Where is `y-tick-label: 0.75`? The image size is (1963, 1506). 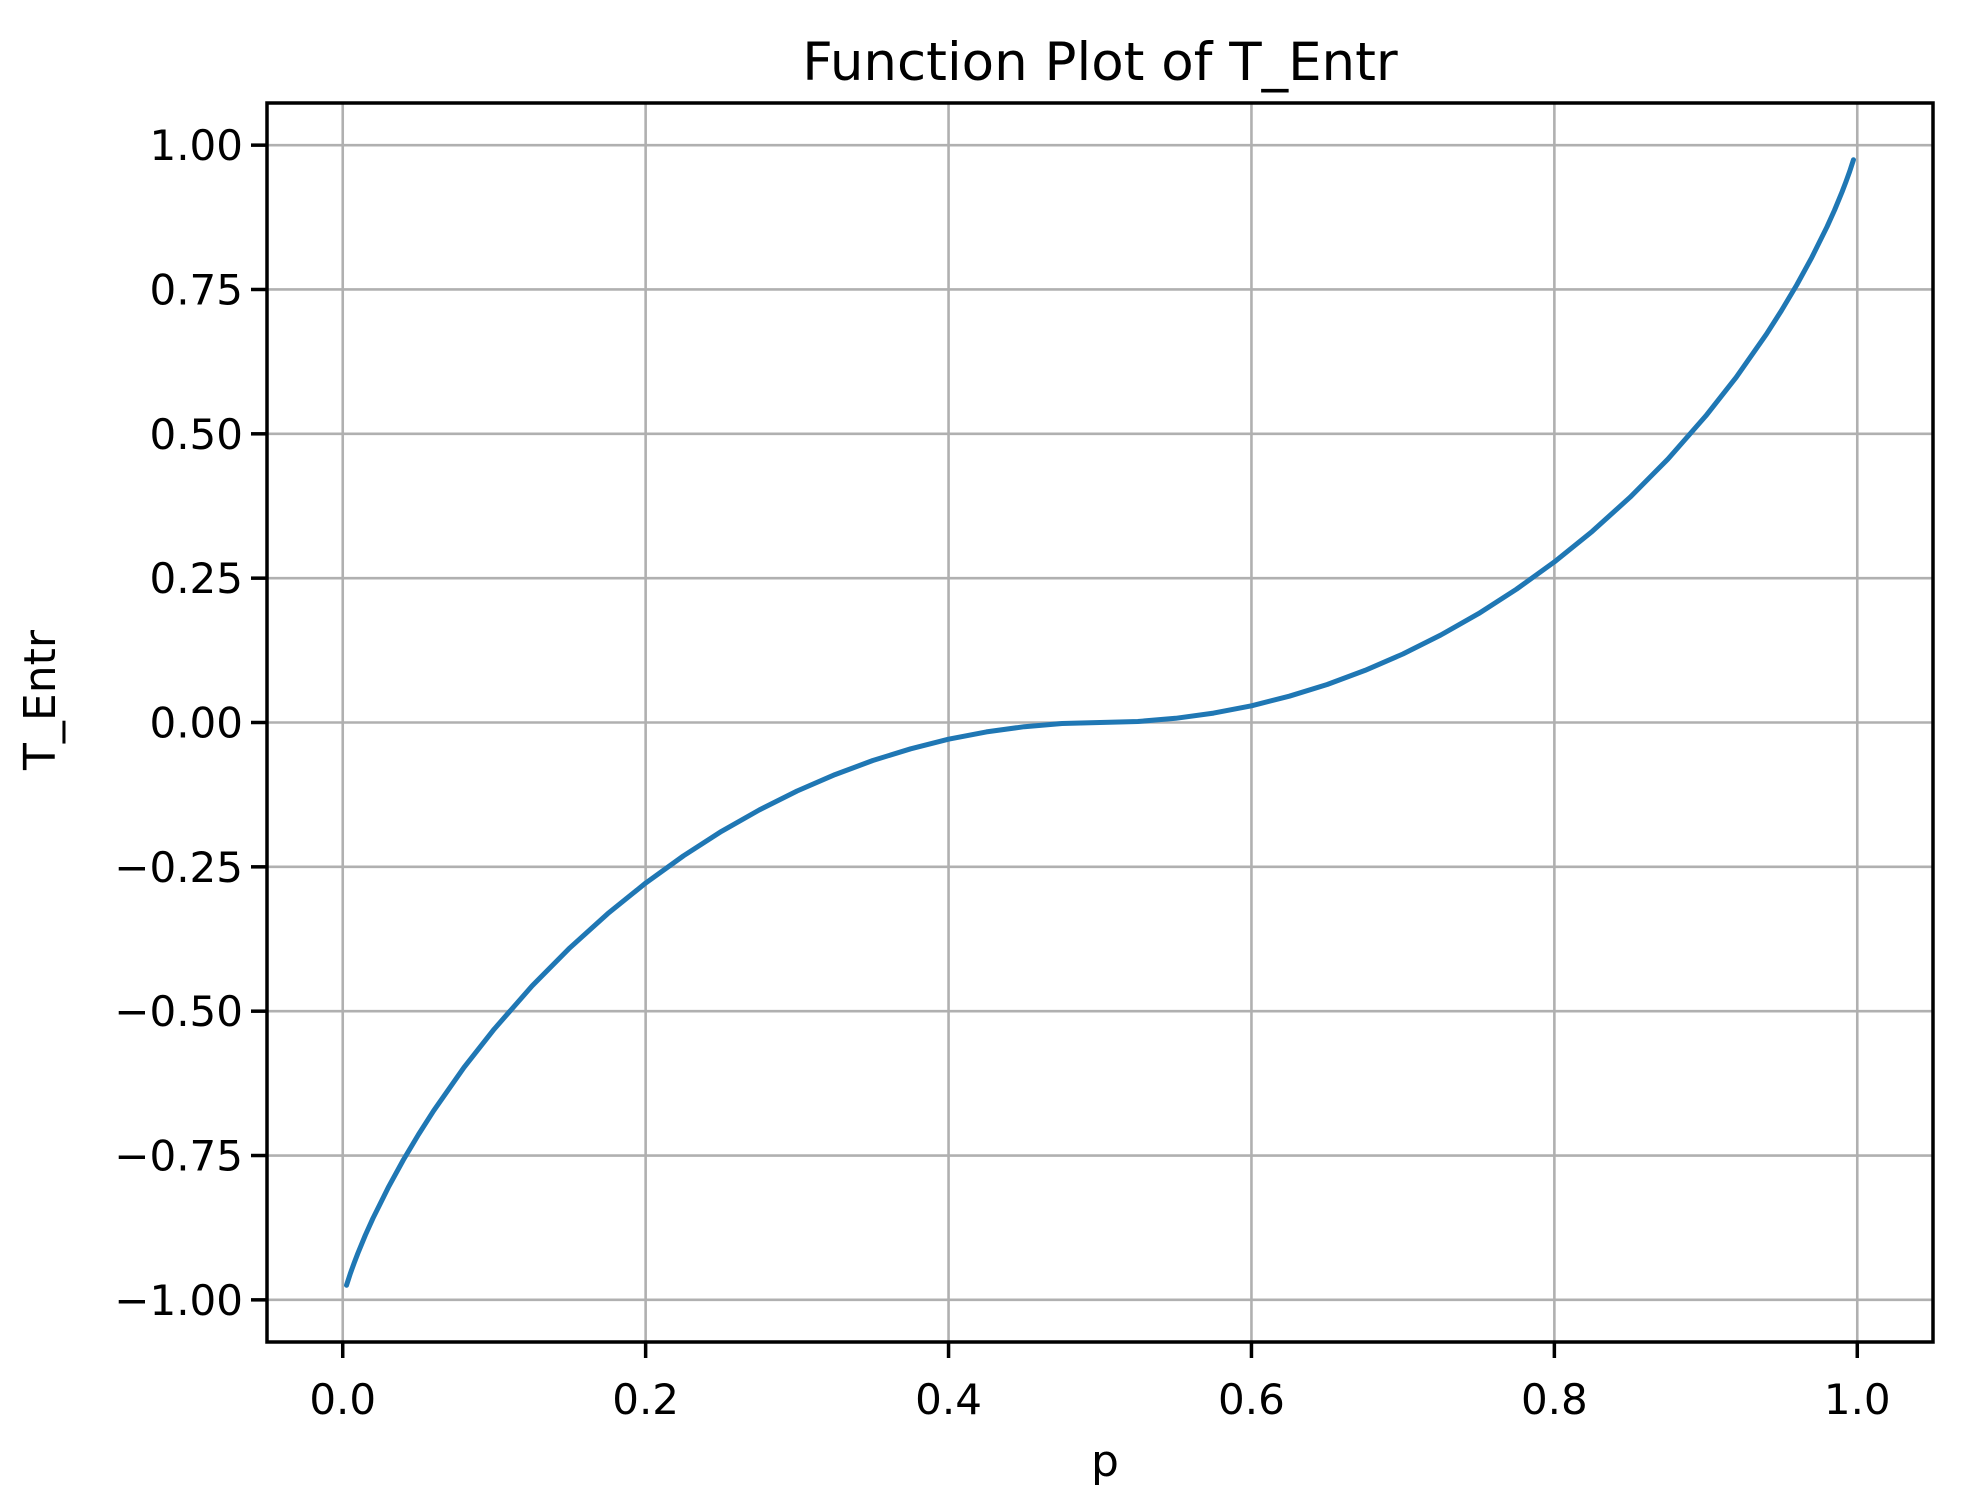
y-tick-label: 0.75 is located at coordinates (196, 289).